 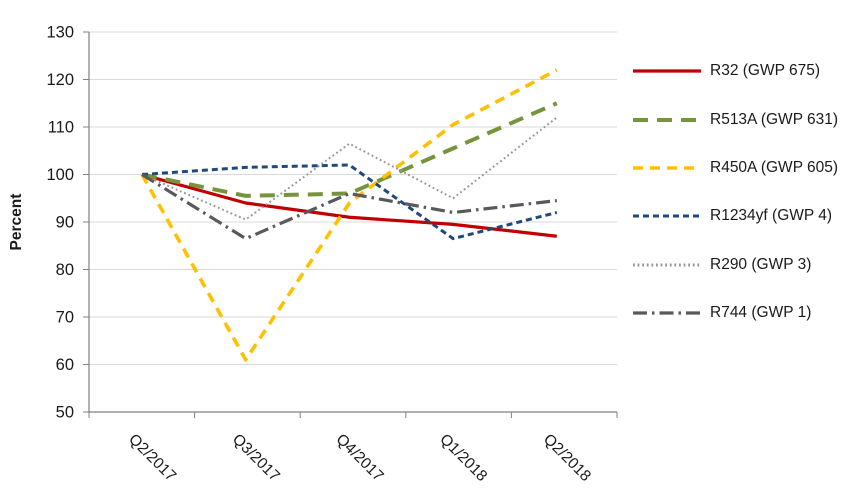 What do you see at coordinates (65, 318) in the screenshot?
I see `y-tick-label: 70` at bounding box center [65, 318].